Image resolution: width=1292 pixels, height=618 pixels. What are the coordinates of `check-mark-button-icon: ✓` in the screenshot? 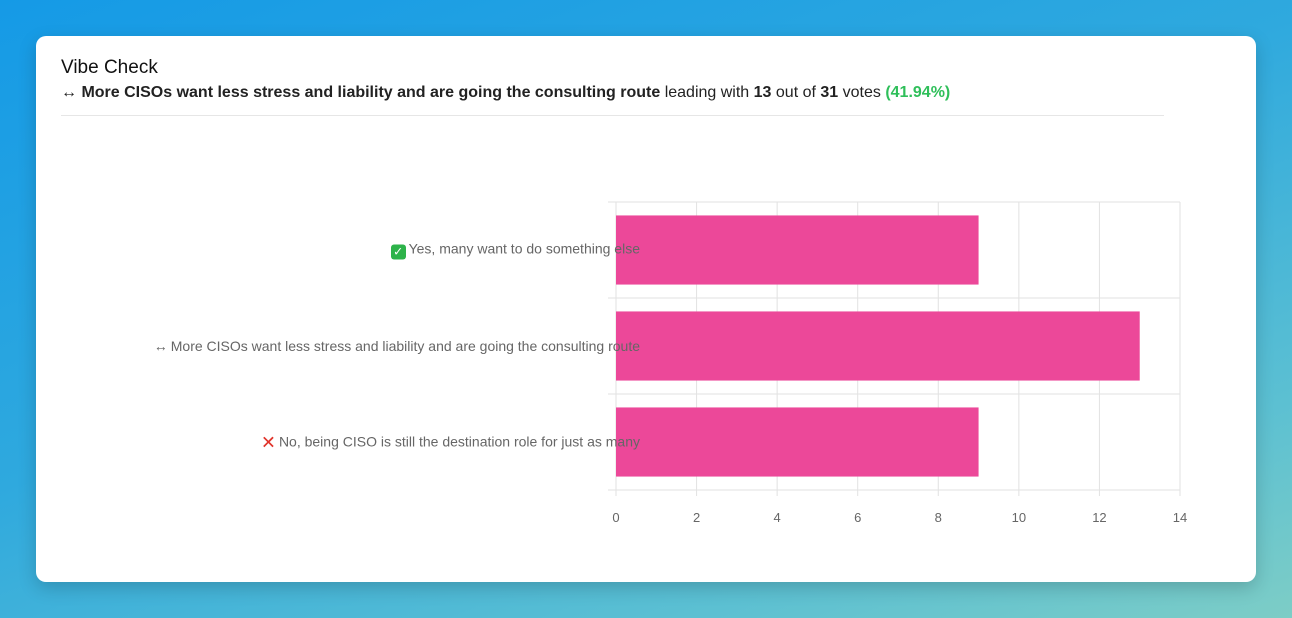 It's located at (398, 252).